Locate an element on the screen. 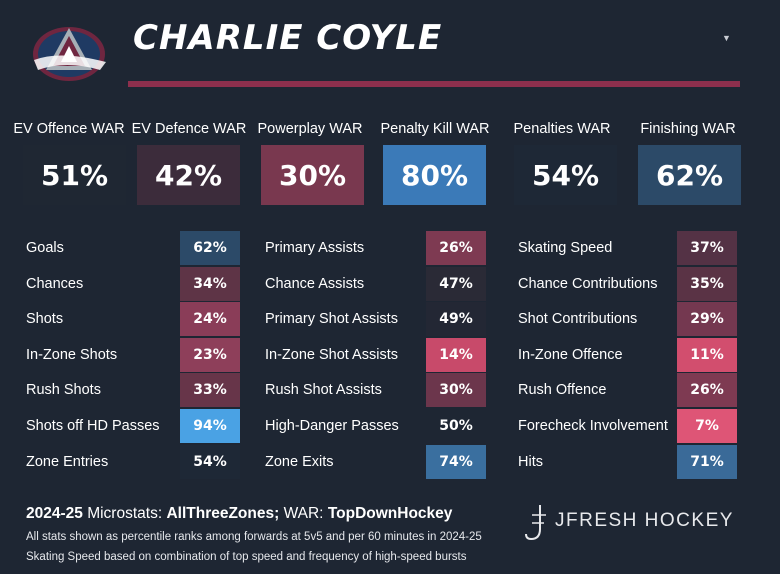  stat-value: 14% is located at coordinates (456, 355).